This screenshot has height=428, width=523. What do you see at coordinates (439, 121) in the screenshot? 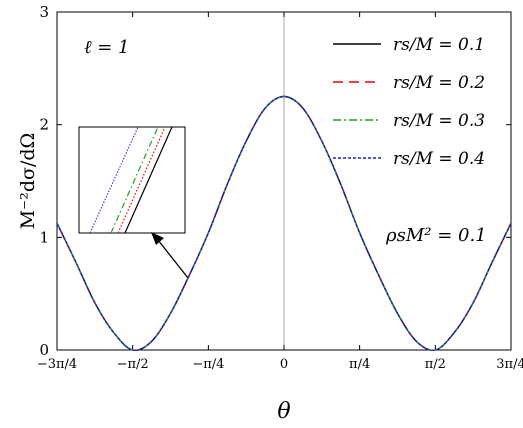
I see `legend-label-3: rs/M = 0.3` at bounding box center [439, 121].